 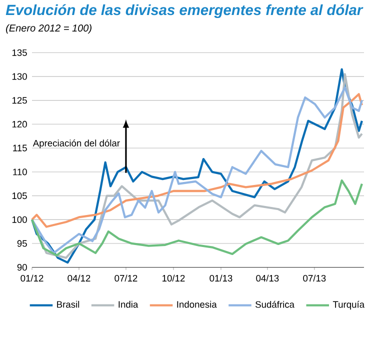 I want to click on x-tick-label: 04/12, so click(x=79, y=278).